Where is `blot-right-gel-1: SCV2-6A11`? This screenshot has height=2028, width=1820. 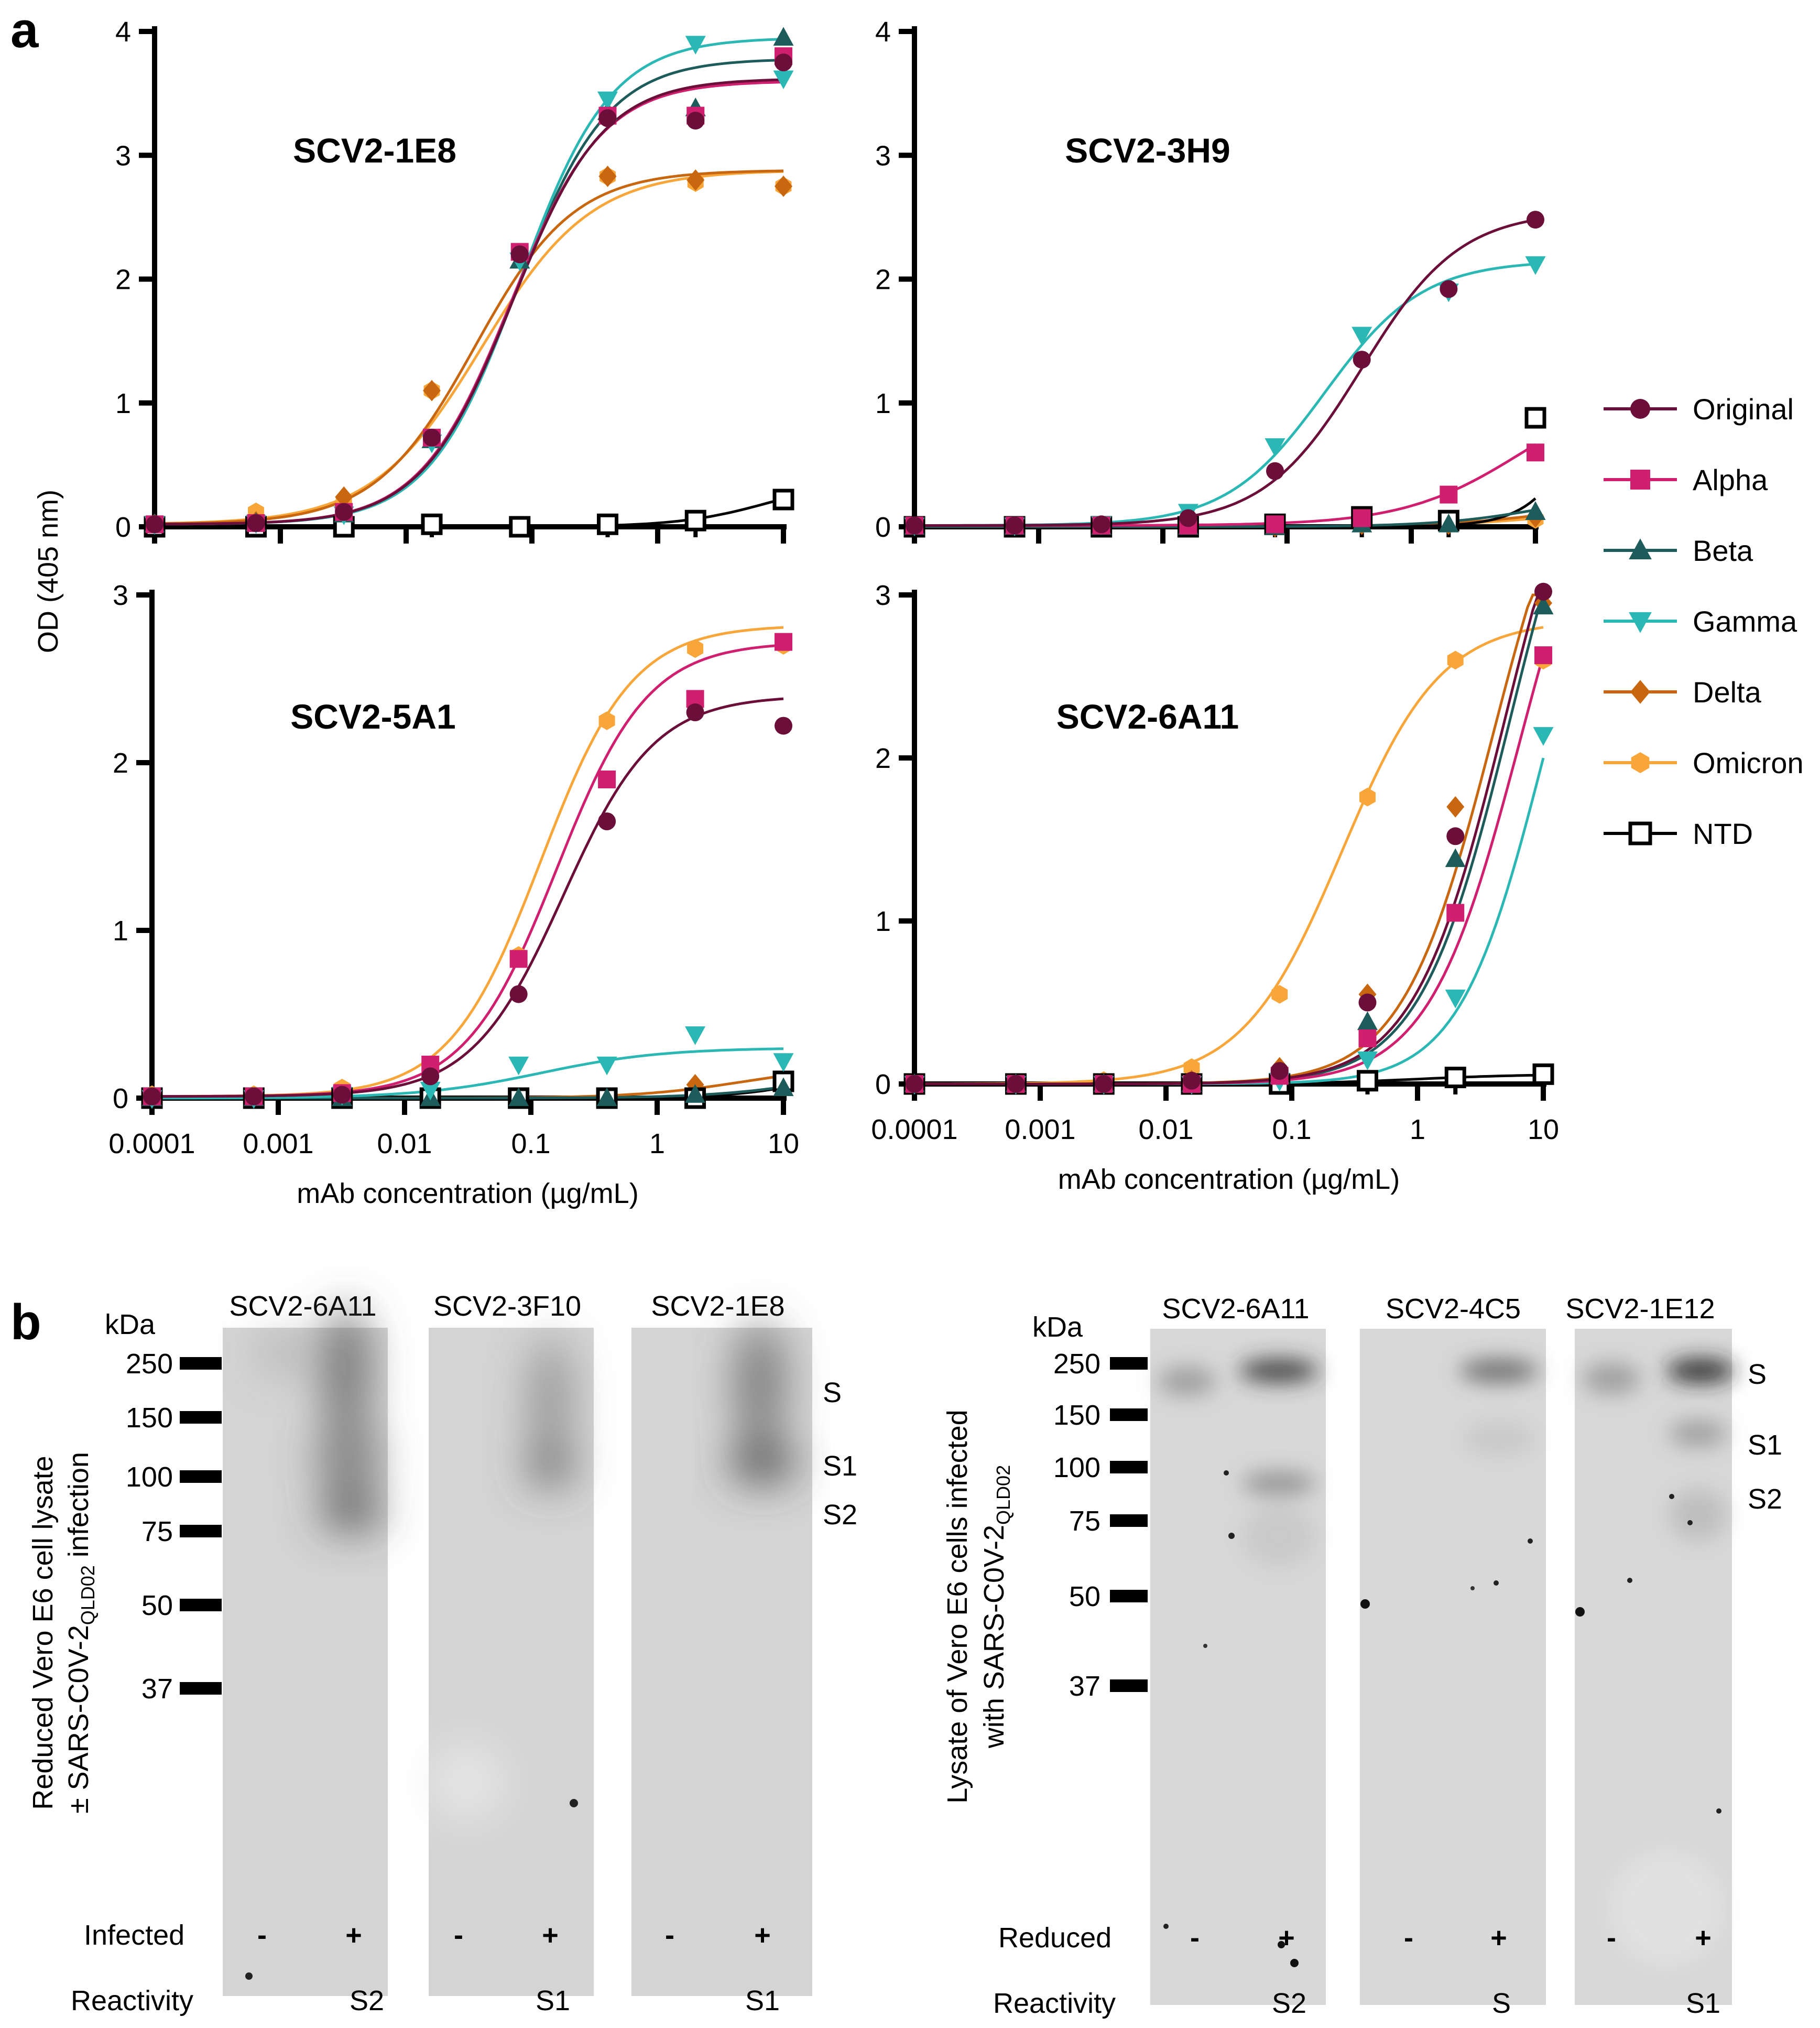
blot-right-gel-1: SCV2-6A11 is located at coordinates (1238, 1649).